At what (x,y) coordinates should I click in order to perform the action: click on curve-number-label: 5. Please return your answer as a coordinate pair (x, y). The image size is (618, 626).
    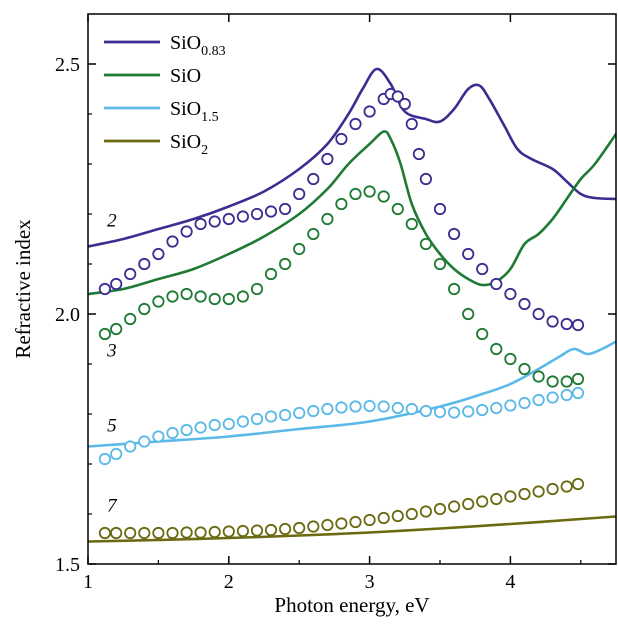
    Looking at the image, I should click on (112, 426).